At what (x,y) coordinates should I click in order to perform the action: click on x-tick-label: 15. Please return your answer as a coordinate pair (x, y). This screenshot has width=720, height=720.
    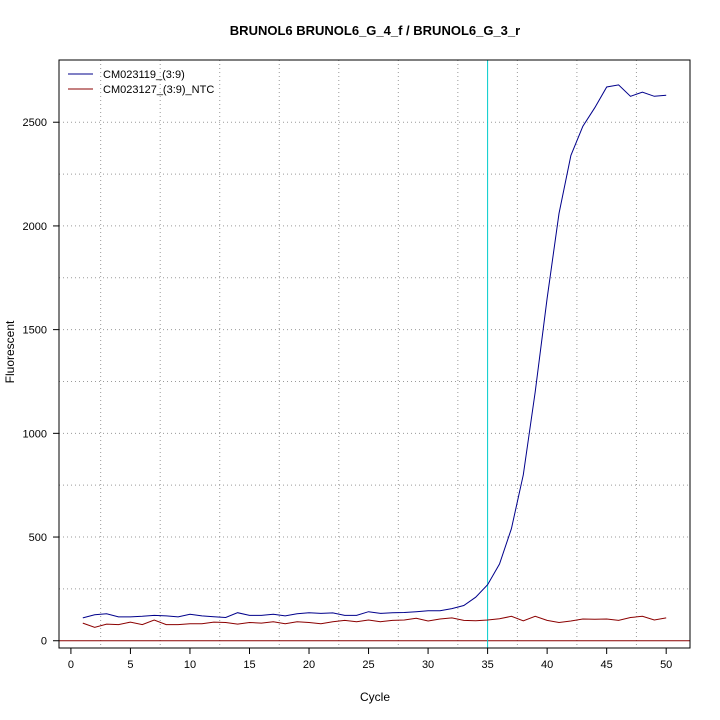
    Looking at the image, I should click on (249, 665).